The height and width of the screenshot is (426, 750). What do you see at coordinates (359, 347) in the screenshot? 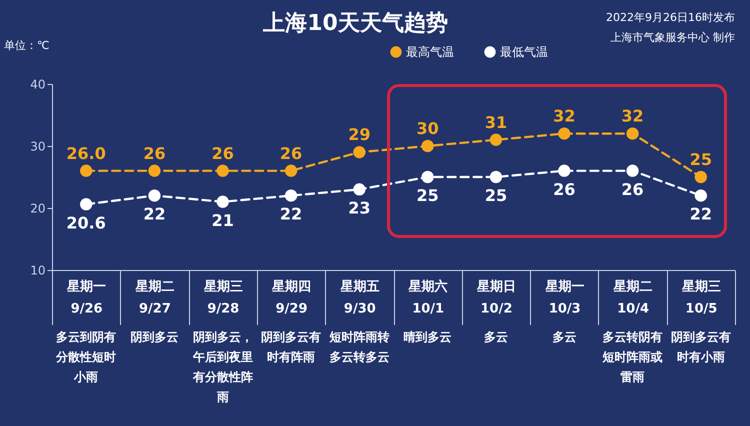
I see `text: 短时阵雨转多云转多云` at bounding box center [359, 347].